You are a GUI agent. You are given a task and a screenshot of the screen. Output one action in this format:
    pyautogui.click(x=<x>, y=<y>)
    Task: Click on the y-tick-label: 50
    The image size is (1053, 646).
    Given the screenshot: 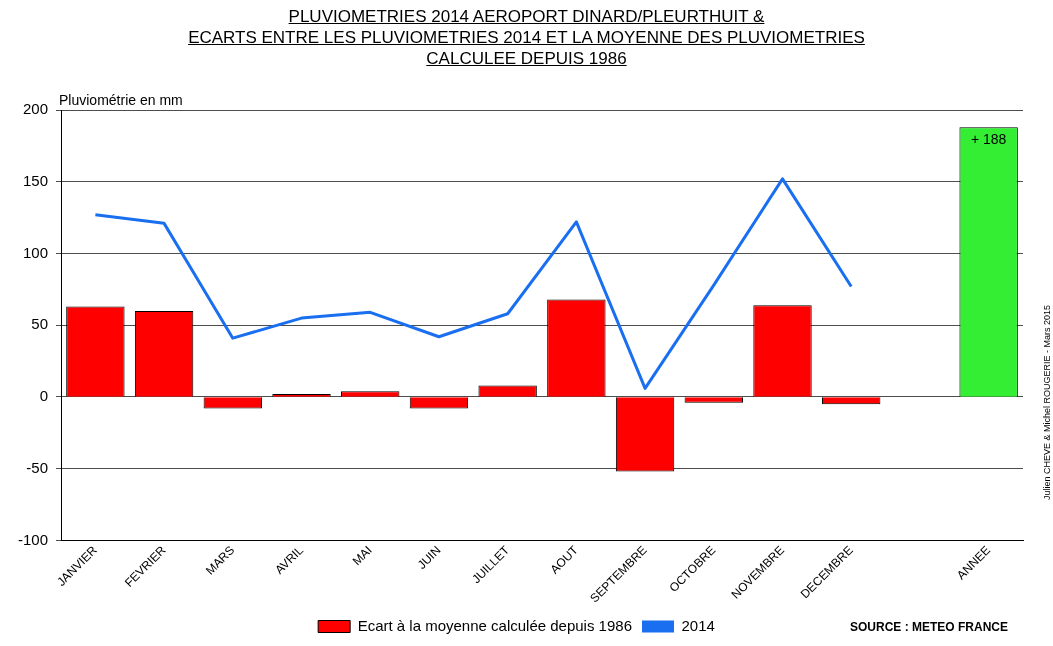 What is the action you would take?
    pyautogui.click(x=40, y=324)
    